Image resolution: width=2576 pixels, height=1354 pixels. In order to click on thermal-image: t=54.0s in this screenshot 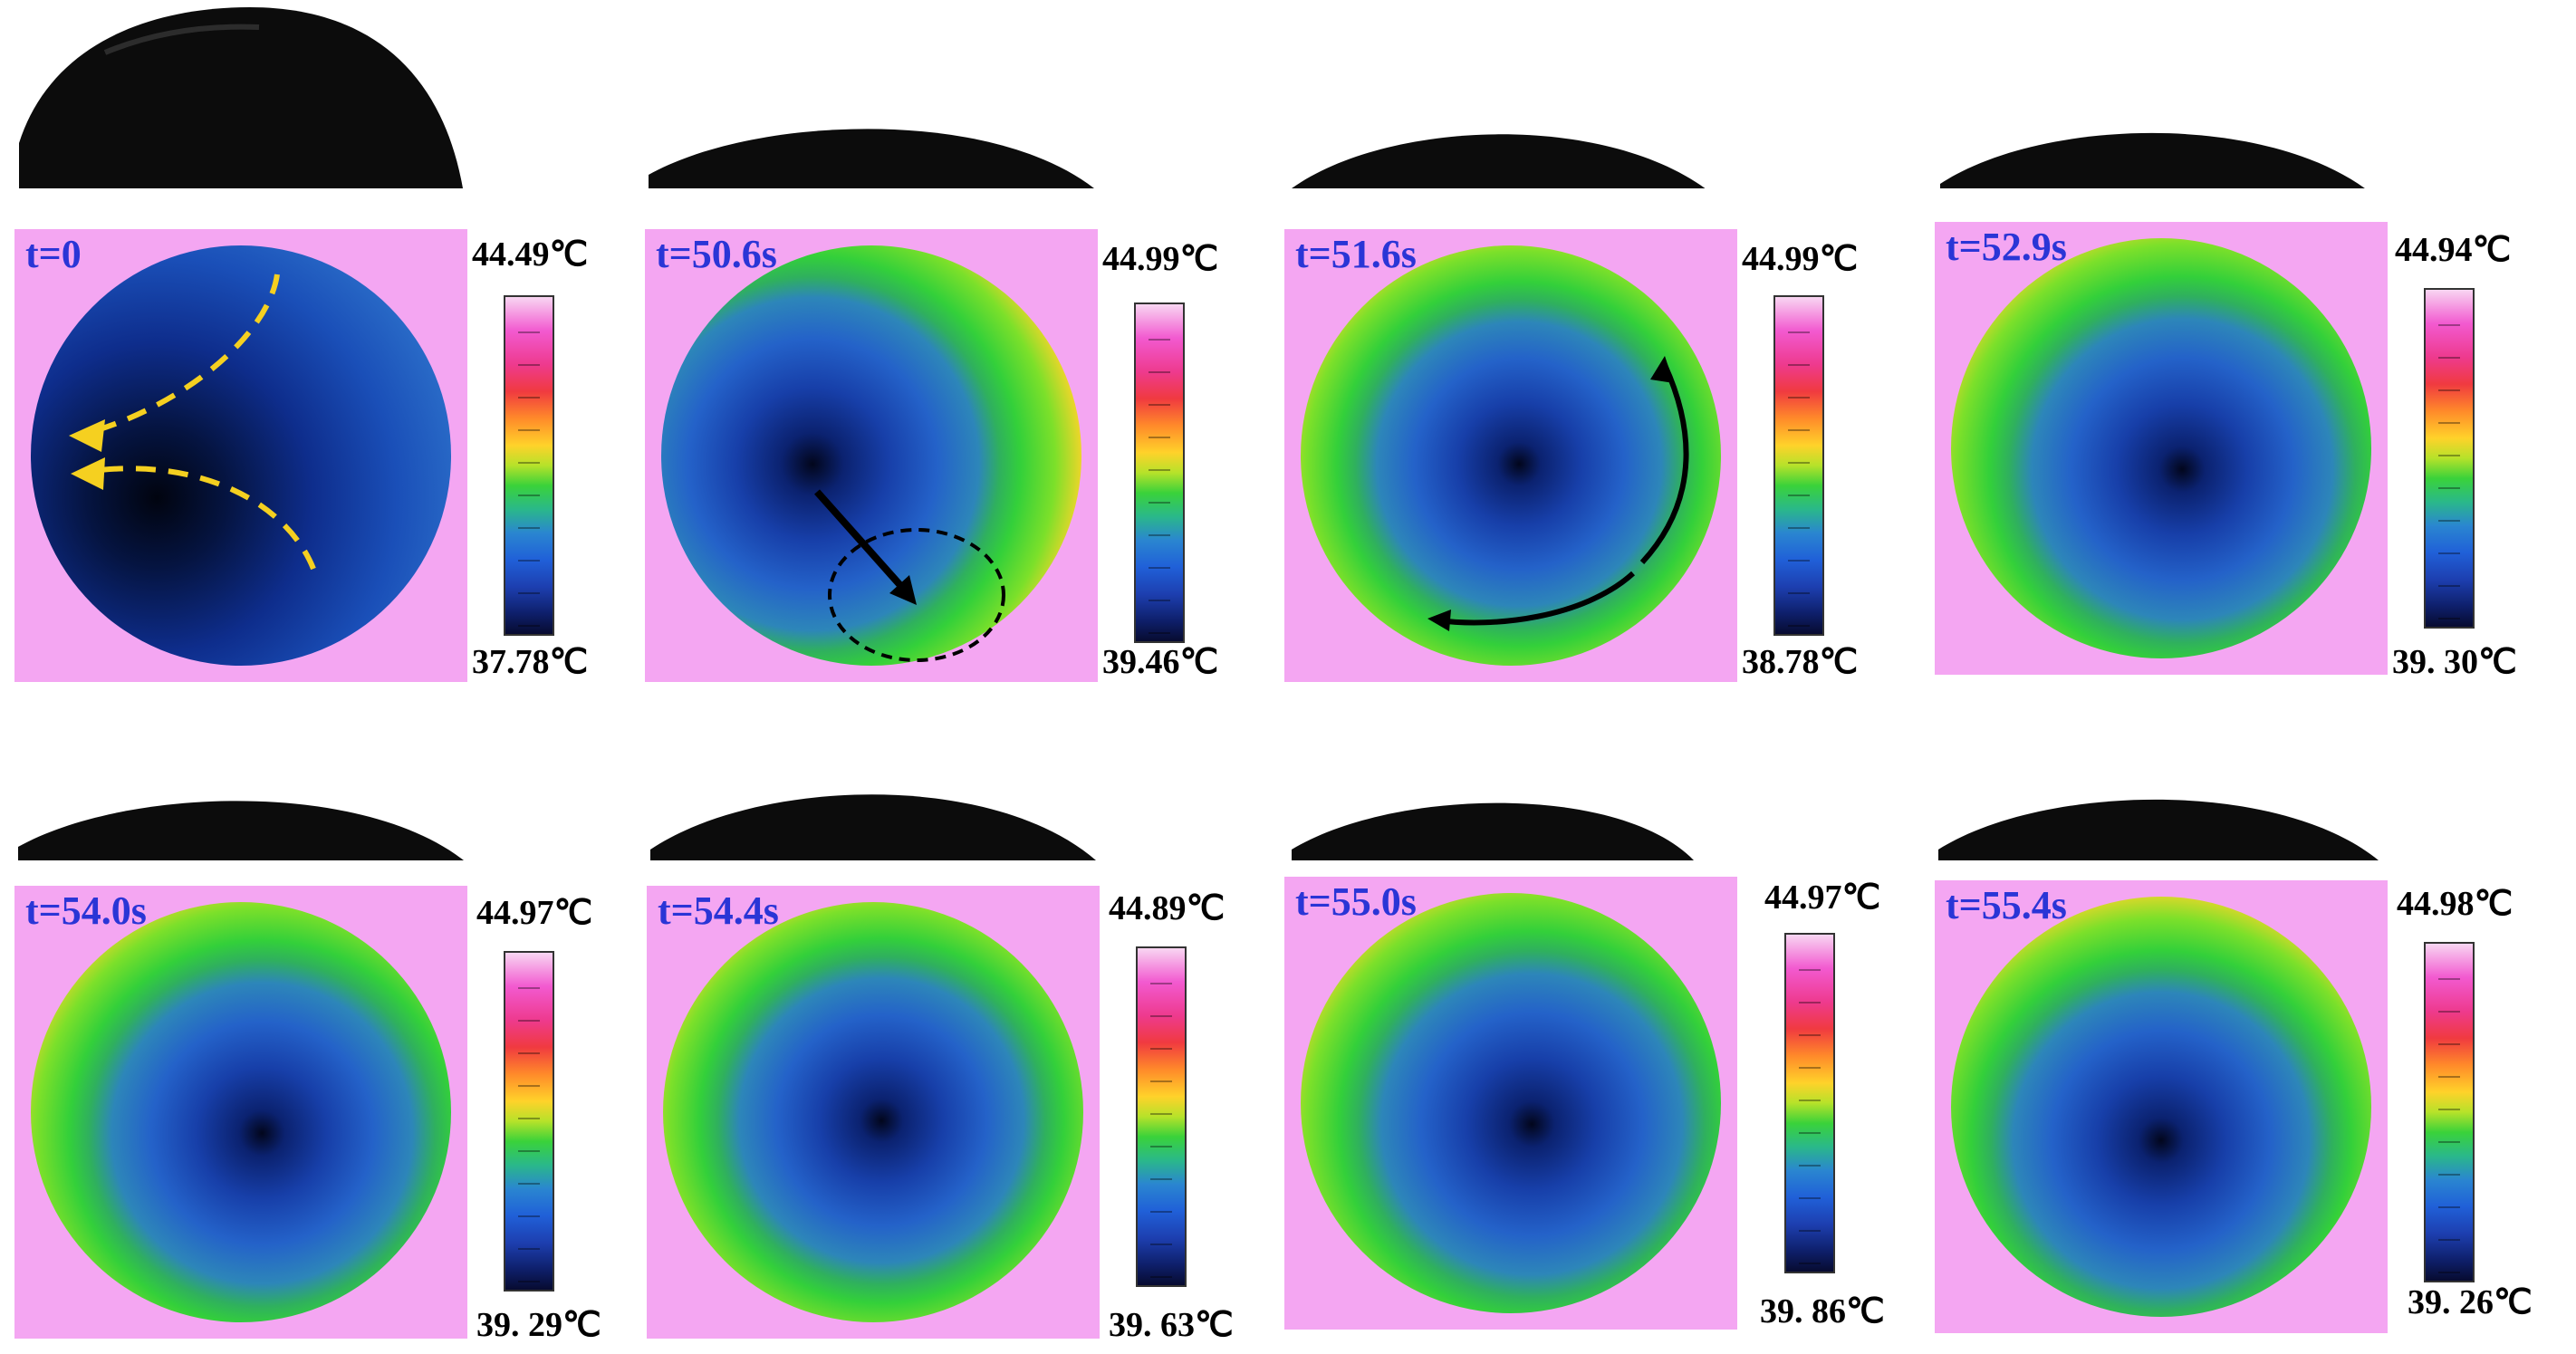, I will do `click(240, 1112)`.